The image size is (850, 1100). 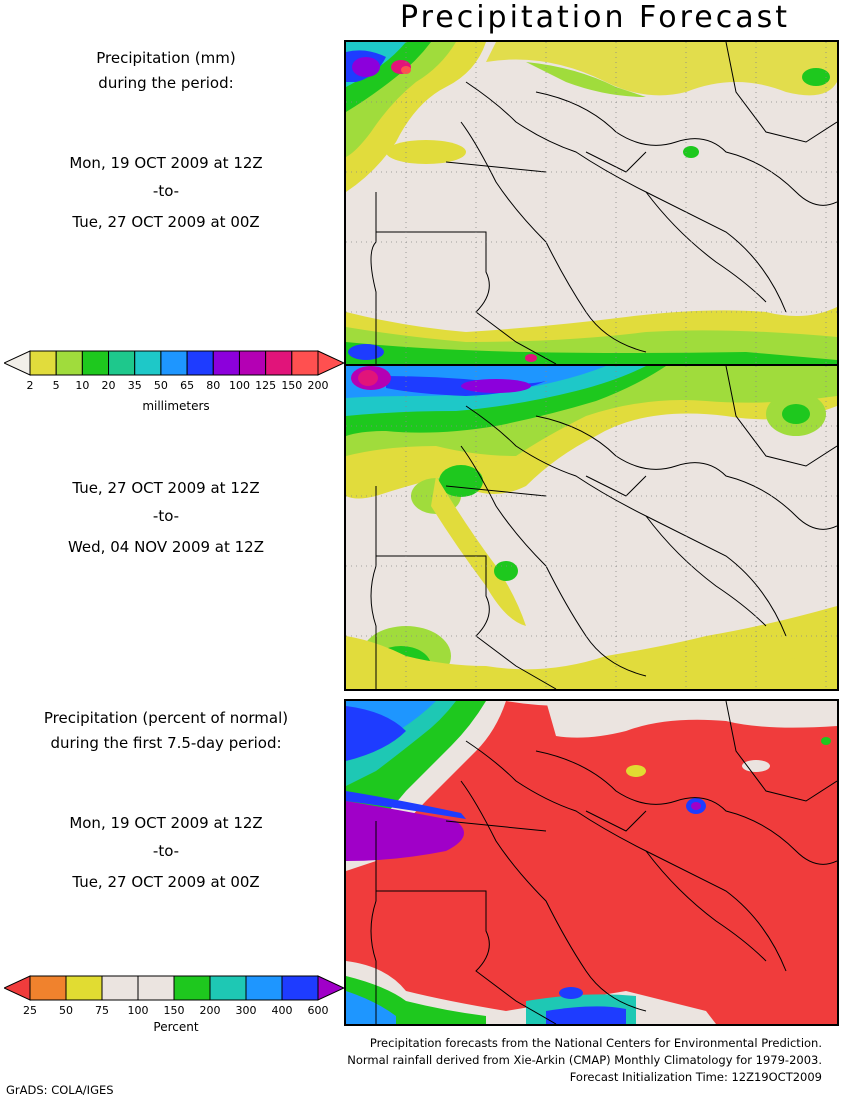 I want to click on colorbar-pct-tick-label: 25, so click(x=30, y=1010).